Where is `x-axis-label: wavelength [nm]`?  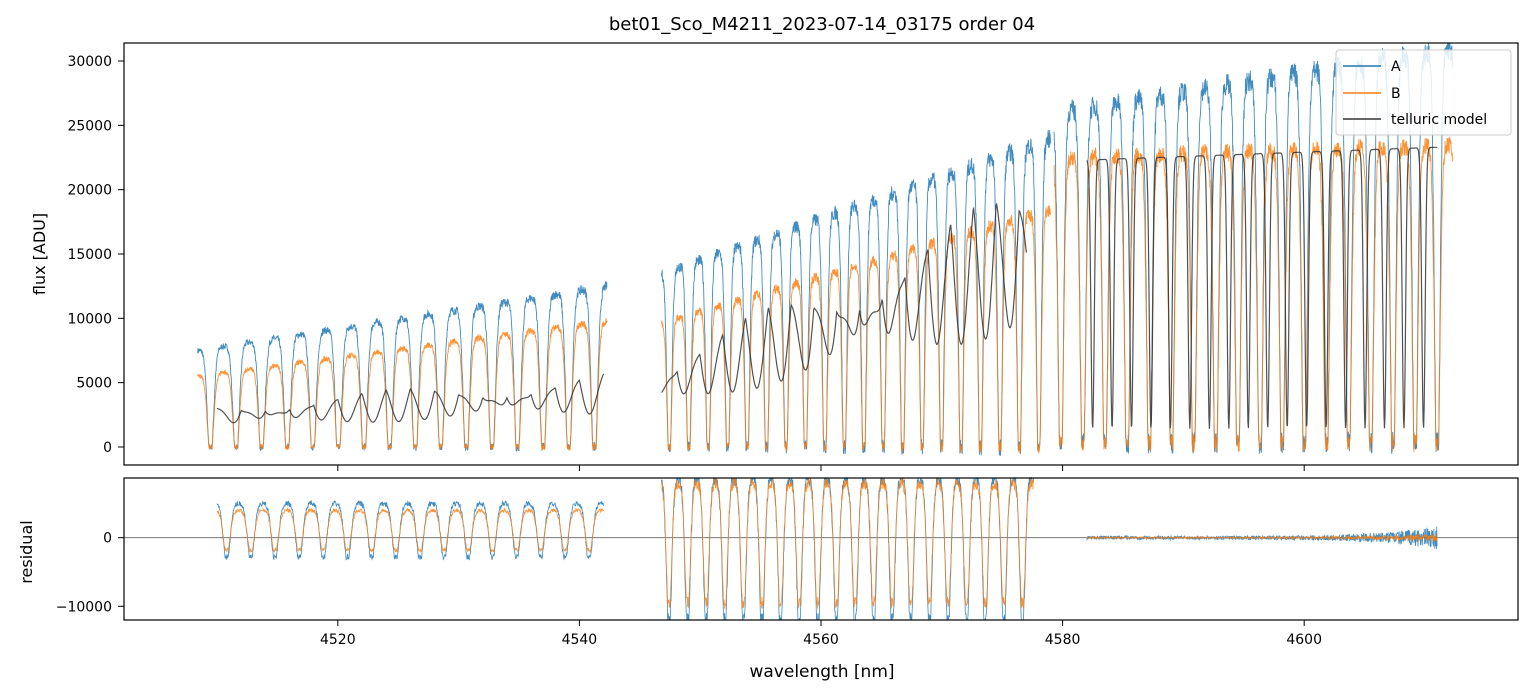 x-axis-label: wavelength [nm] is located at coordinates (821, 672).